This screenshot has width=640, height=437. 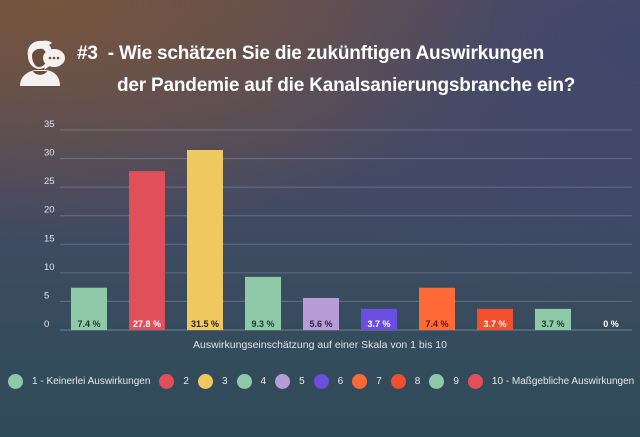 I want to click on y-tick-label: 0, so click(x=46, y=324).